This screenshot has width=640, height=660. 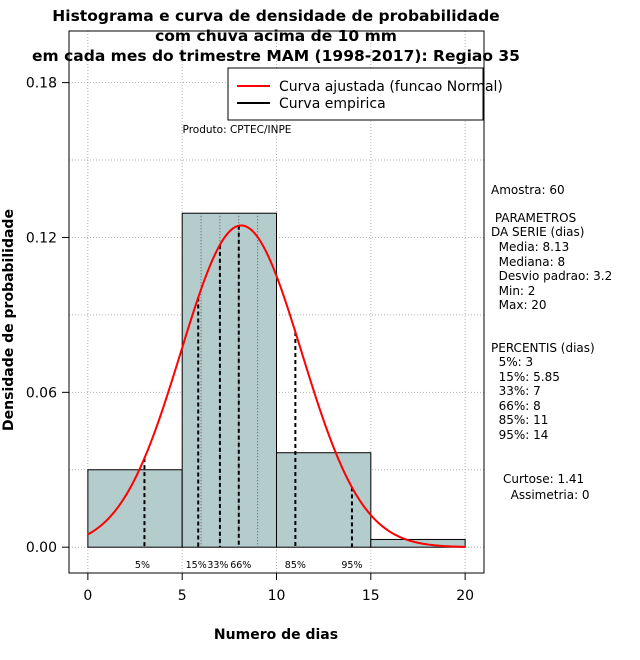 I want to click on legend-label-empirical: Curva empirica, so click(x=332, y=104).